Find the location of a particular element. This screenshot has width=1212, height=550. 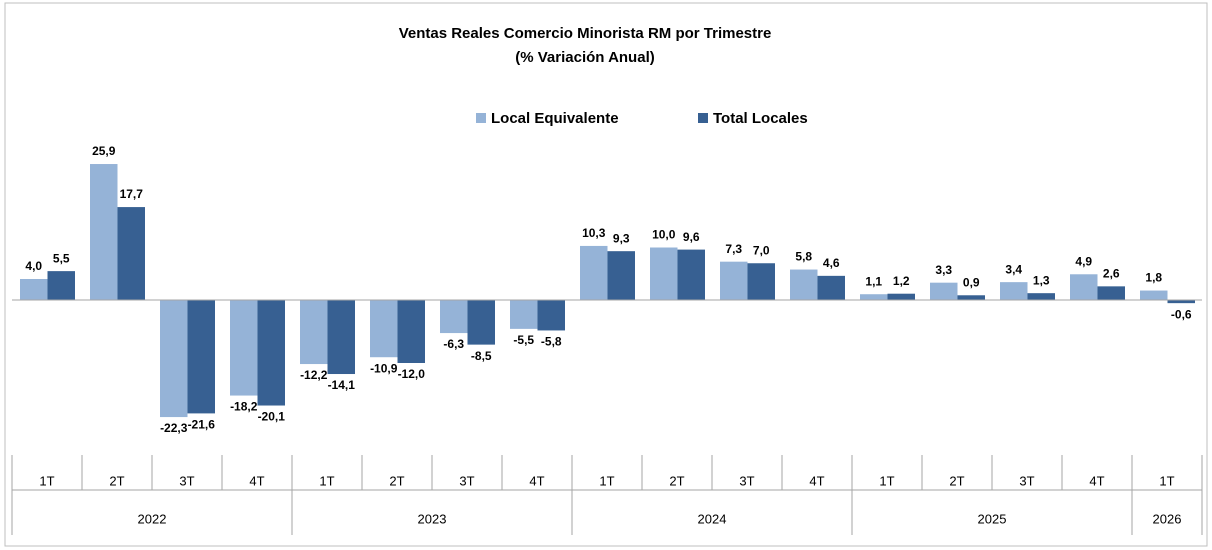

x-group-label: 2023 is located at coordinates (432, 518).